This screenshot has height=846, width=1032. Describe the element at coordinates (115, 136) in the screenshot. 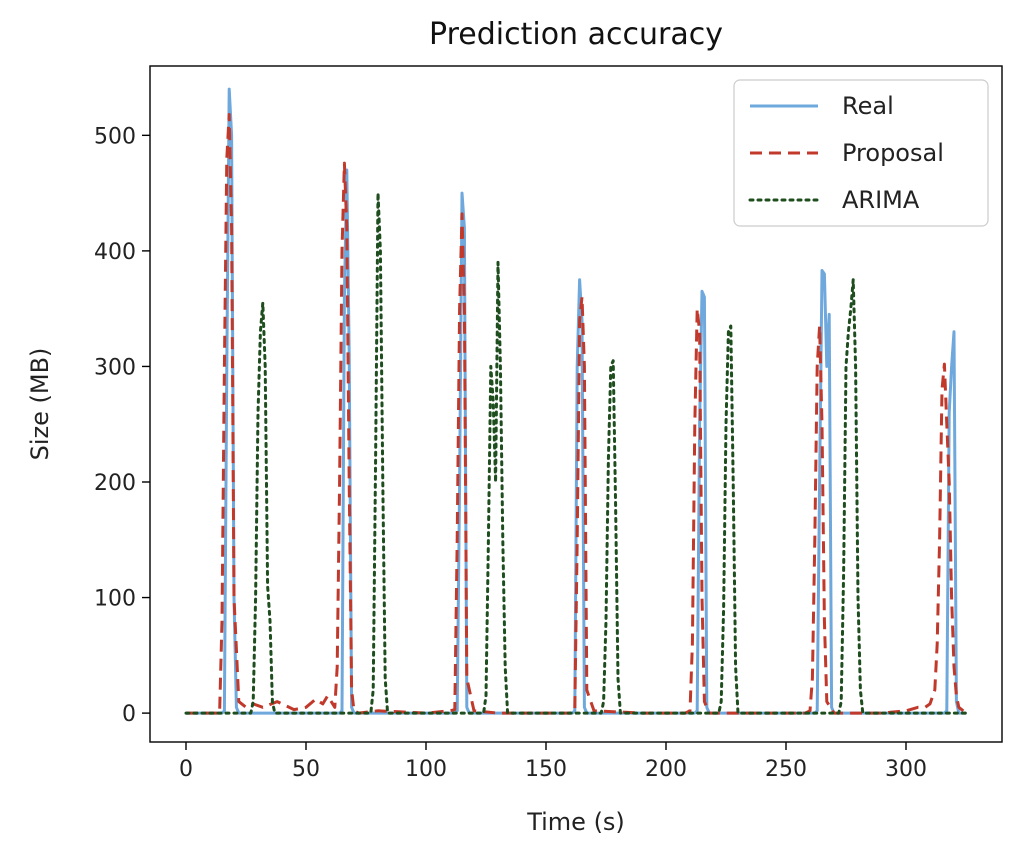

I see `y-tick-label: 500` at that location.